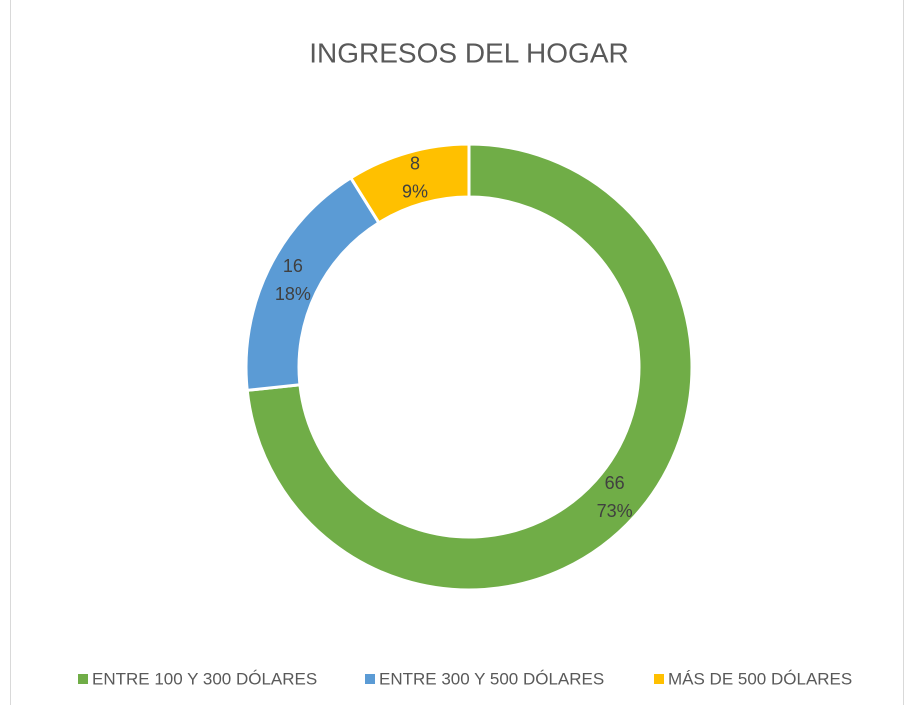 This screenshot has width=916, height=705. I want to click on percent-label: 9%, so click(415, 191).